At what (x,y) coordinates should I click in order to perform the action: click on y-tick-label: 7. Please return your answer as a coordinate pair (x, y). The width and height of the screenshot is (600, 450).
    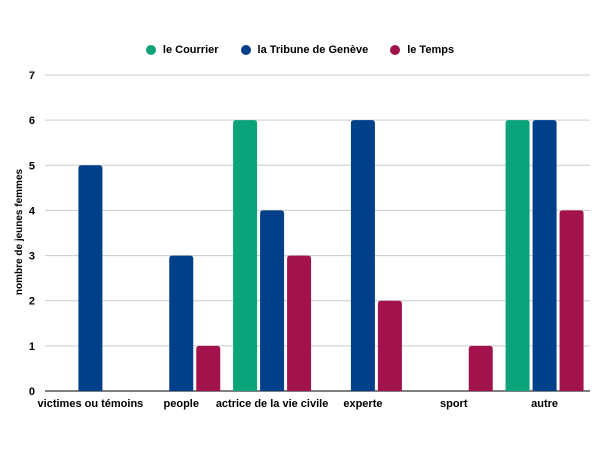
    Looking at the image, I should click on (32, 76).